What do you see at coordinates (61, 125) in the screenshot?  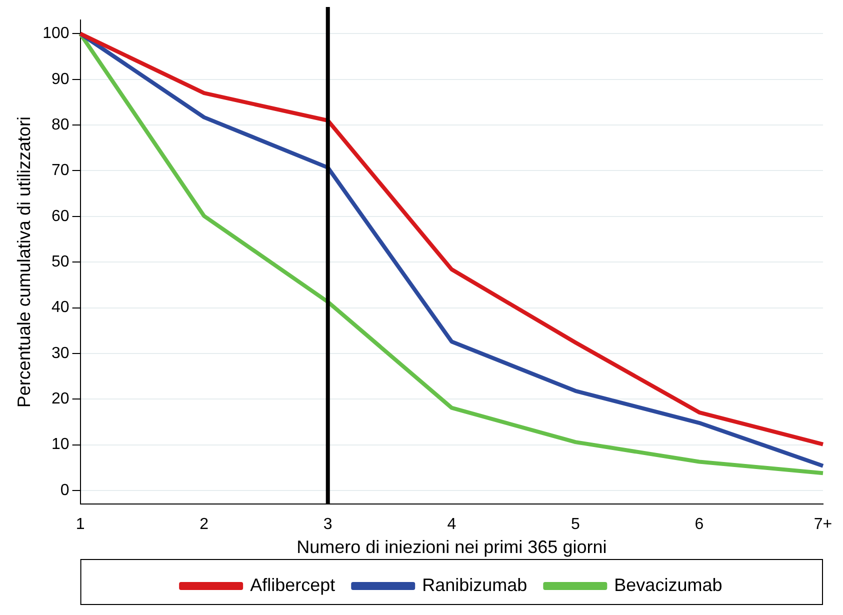 I see `y-tick-label: 80` at bounding box center [61, 125].